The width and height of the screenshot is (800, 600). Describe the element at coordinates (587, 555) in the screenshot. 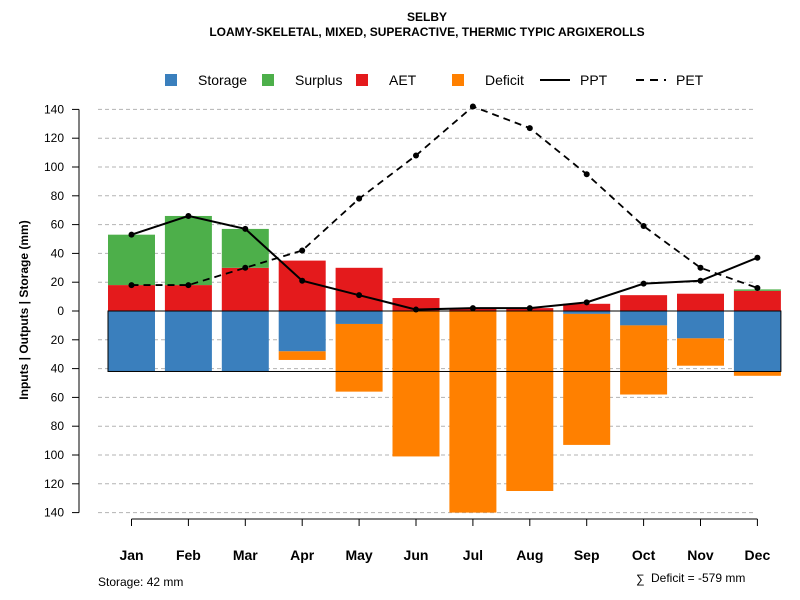

I see `x-tick-label: Sep` at that location.